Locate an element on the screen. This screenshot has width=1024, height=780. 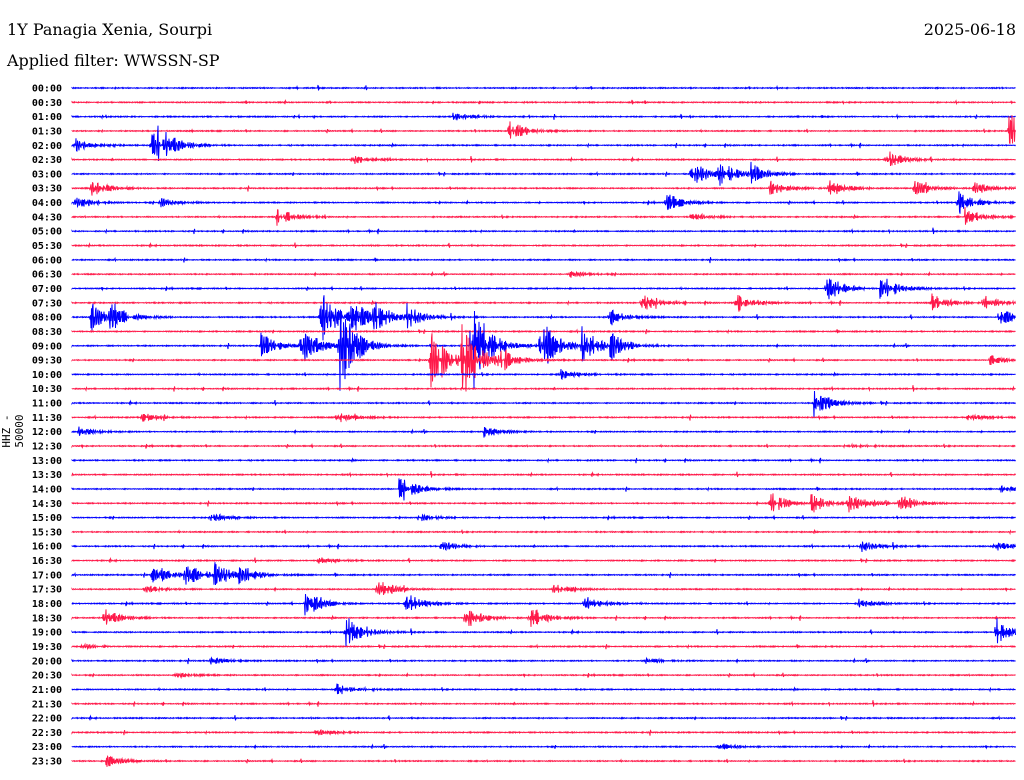
time-tick-label: 06:00 is located at coordinates (47, 260).